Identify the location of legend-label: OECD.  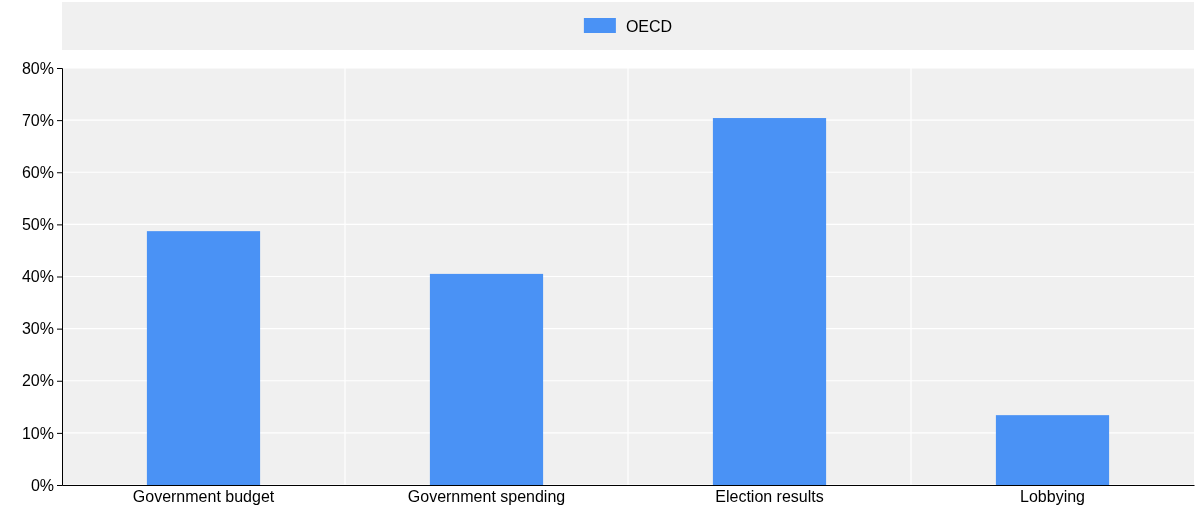
(649, 26).